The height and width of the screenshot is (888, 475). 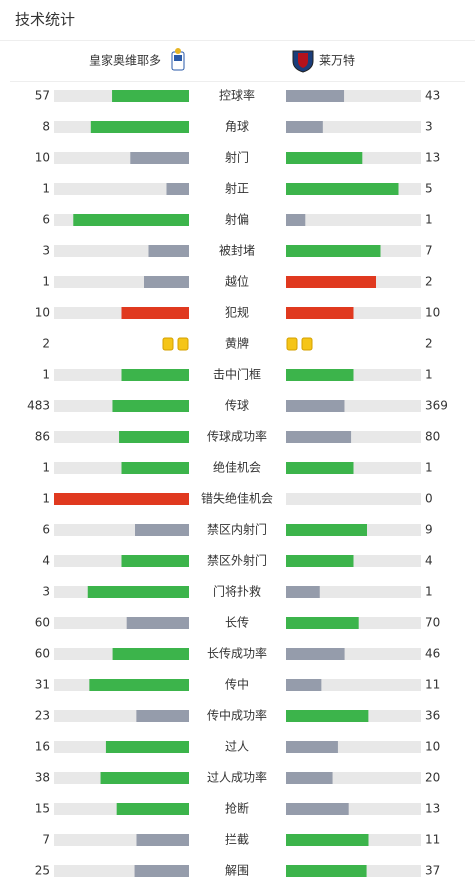 I want to click on away-value: 0, so click(x=429, y=499).